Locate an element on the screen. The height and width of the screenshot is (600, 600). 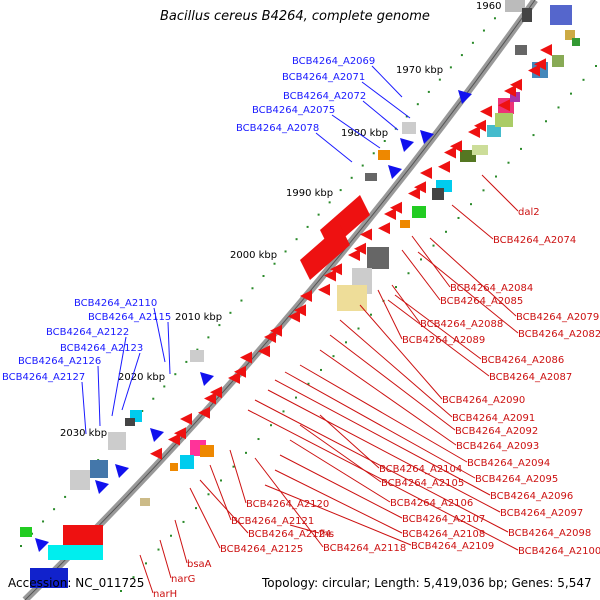
blue-gene-label: BCB4264_A2123 is located at coordinates (101, 348).